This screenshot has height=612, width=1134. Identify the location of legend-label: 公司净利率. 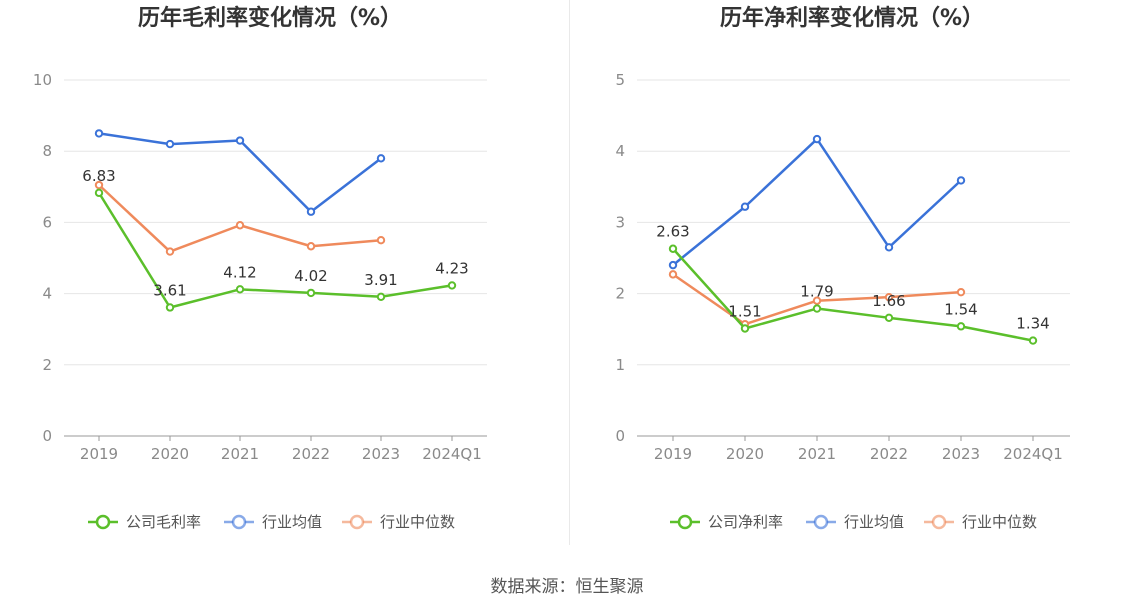
(745, 522).